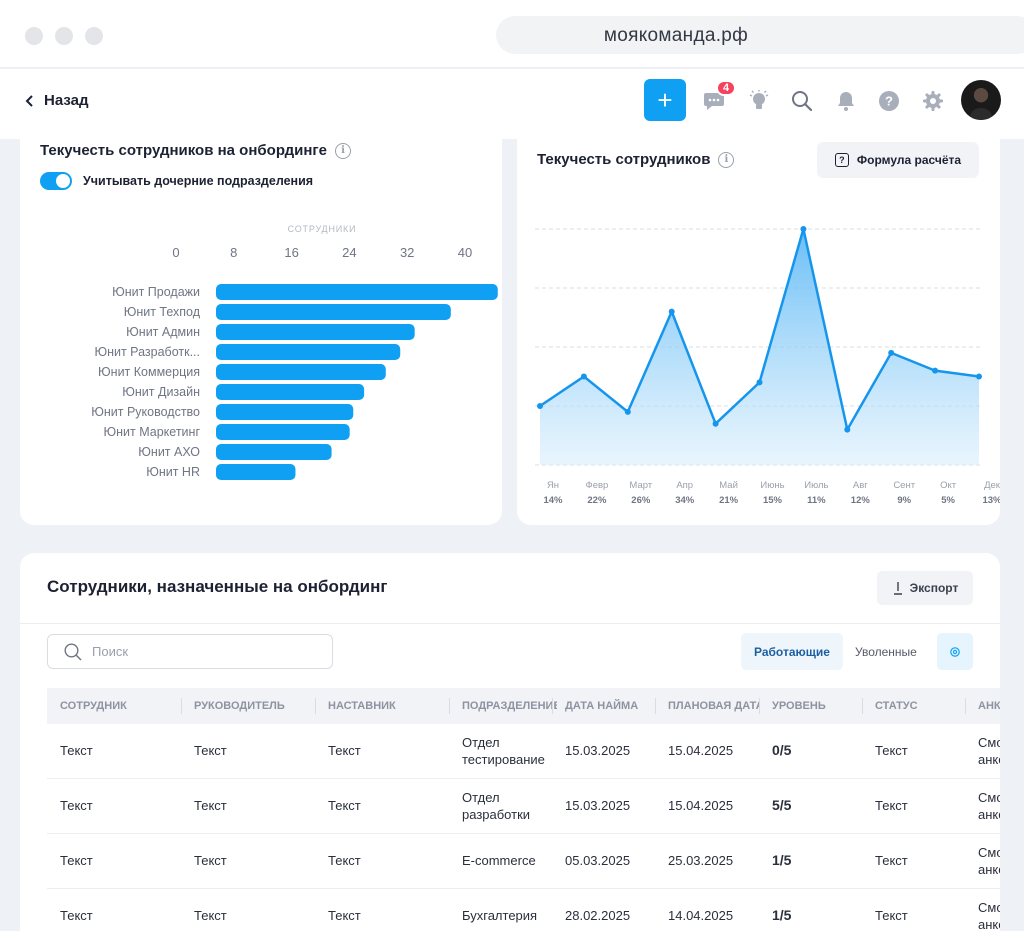  Describe the element at coordinates (861, 500) in the screenshot. I see `chart-value-label: 12%` at that location.